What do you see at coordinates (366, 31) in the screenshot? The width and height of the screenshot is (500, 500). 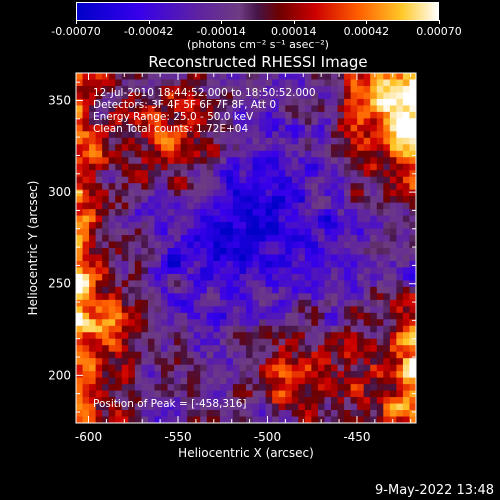 I see `colorbar-tick-label: 0.00042` at bounding box center [366, 31].